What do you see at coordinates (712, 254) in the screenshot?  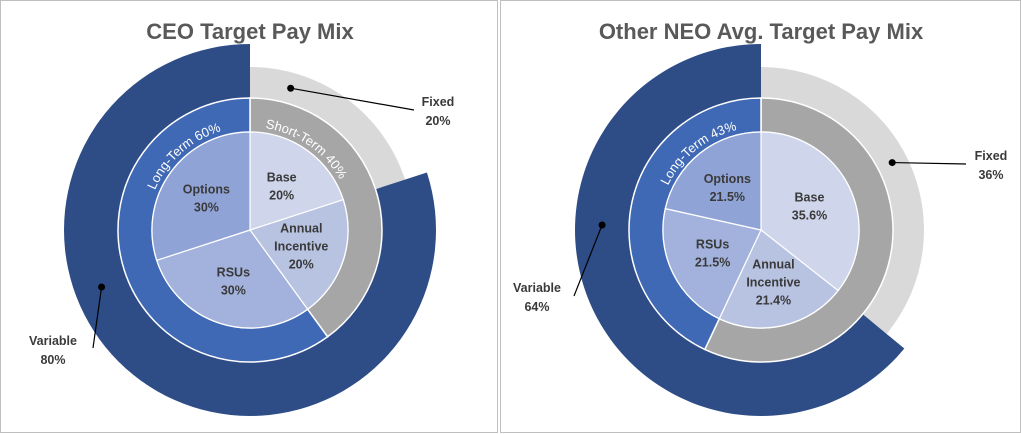 I see `inner-pie-rsus-label: RSUs 21.5%` at bounding box center [712, 254].